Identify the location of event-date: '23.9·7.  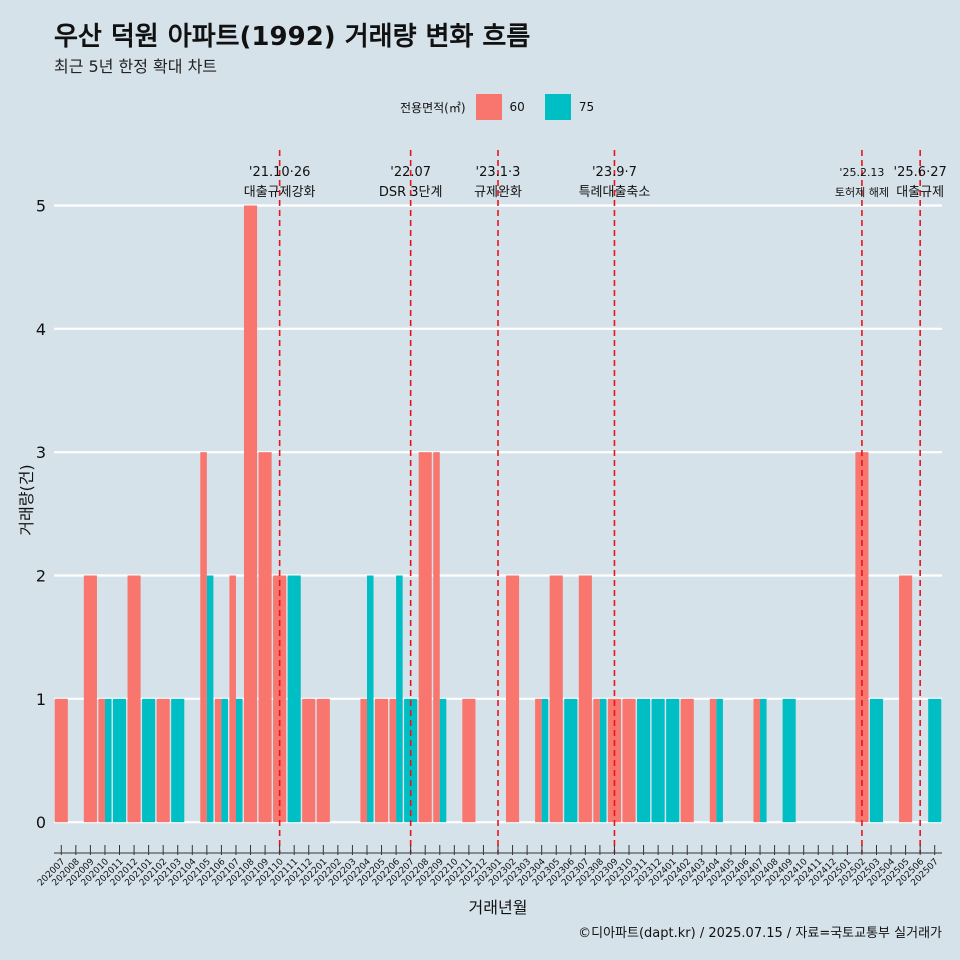
(614, 172).